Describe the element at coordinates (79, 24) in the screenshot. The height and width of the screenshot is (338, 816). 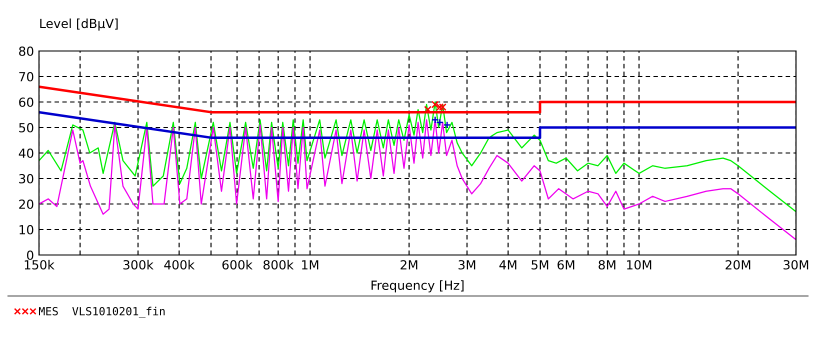
I see `y-axis-title: Level [dBµV]` at that location.